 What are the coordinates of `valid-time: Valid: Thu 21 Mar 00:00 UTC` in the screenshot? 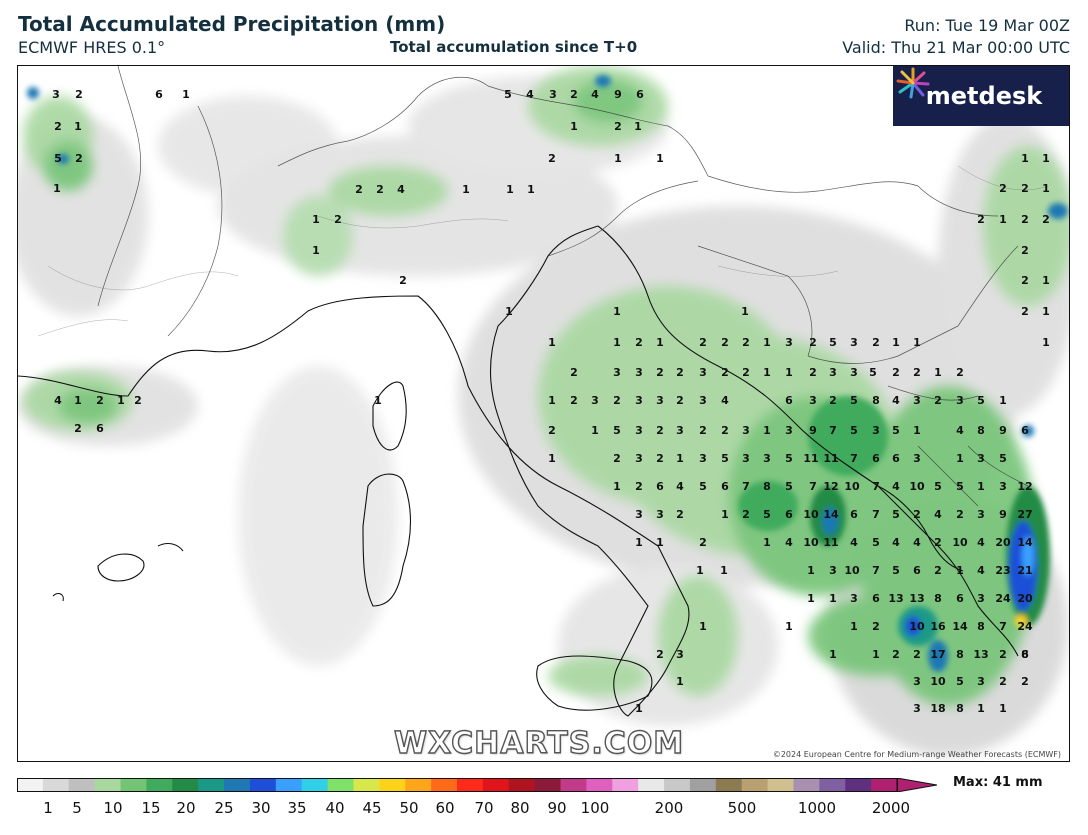 It's located at (956, 47).